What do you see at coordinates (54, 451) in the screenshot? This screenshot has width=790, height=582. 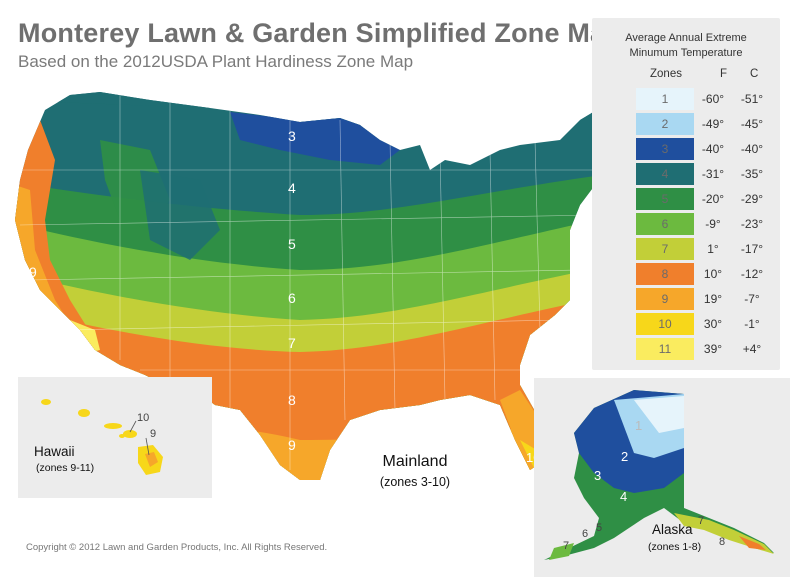 I see `hawaii-label: Hawaii` at bounding box center [54, 451].